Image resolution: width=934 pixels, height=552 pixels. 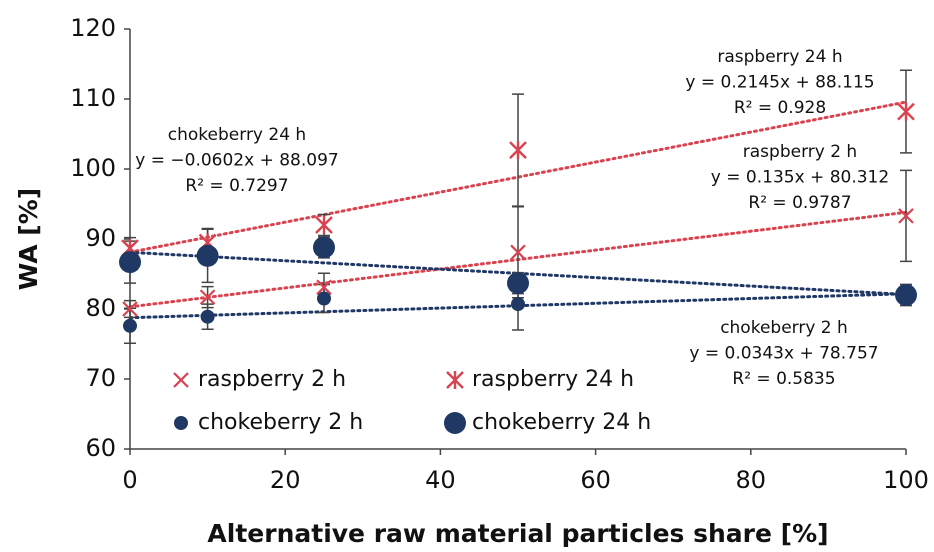 What do you see at coordinates (440, 480) in the screenshot?
I see `x-tick-label: 40` at bounding box center [440, 480].